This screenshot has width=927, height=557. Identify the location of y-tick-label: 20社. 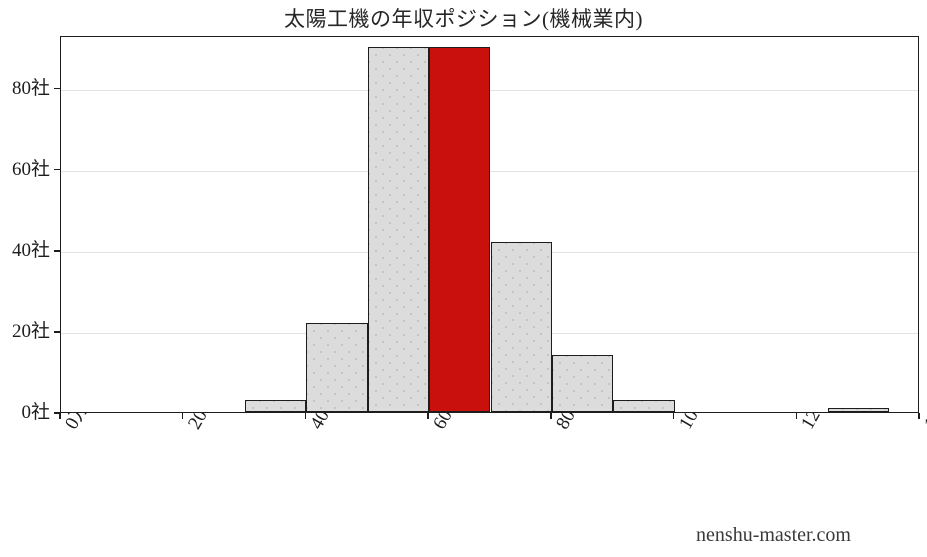
(30, 331).